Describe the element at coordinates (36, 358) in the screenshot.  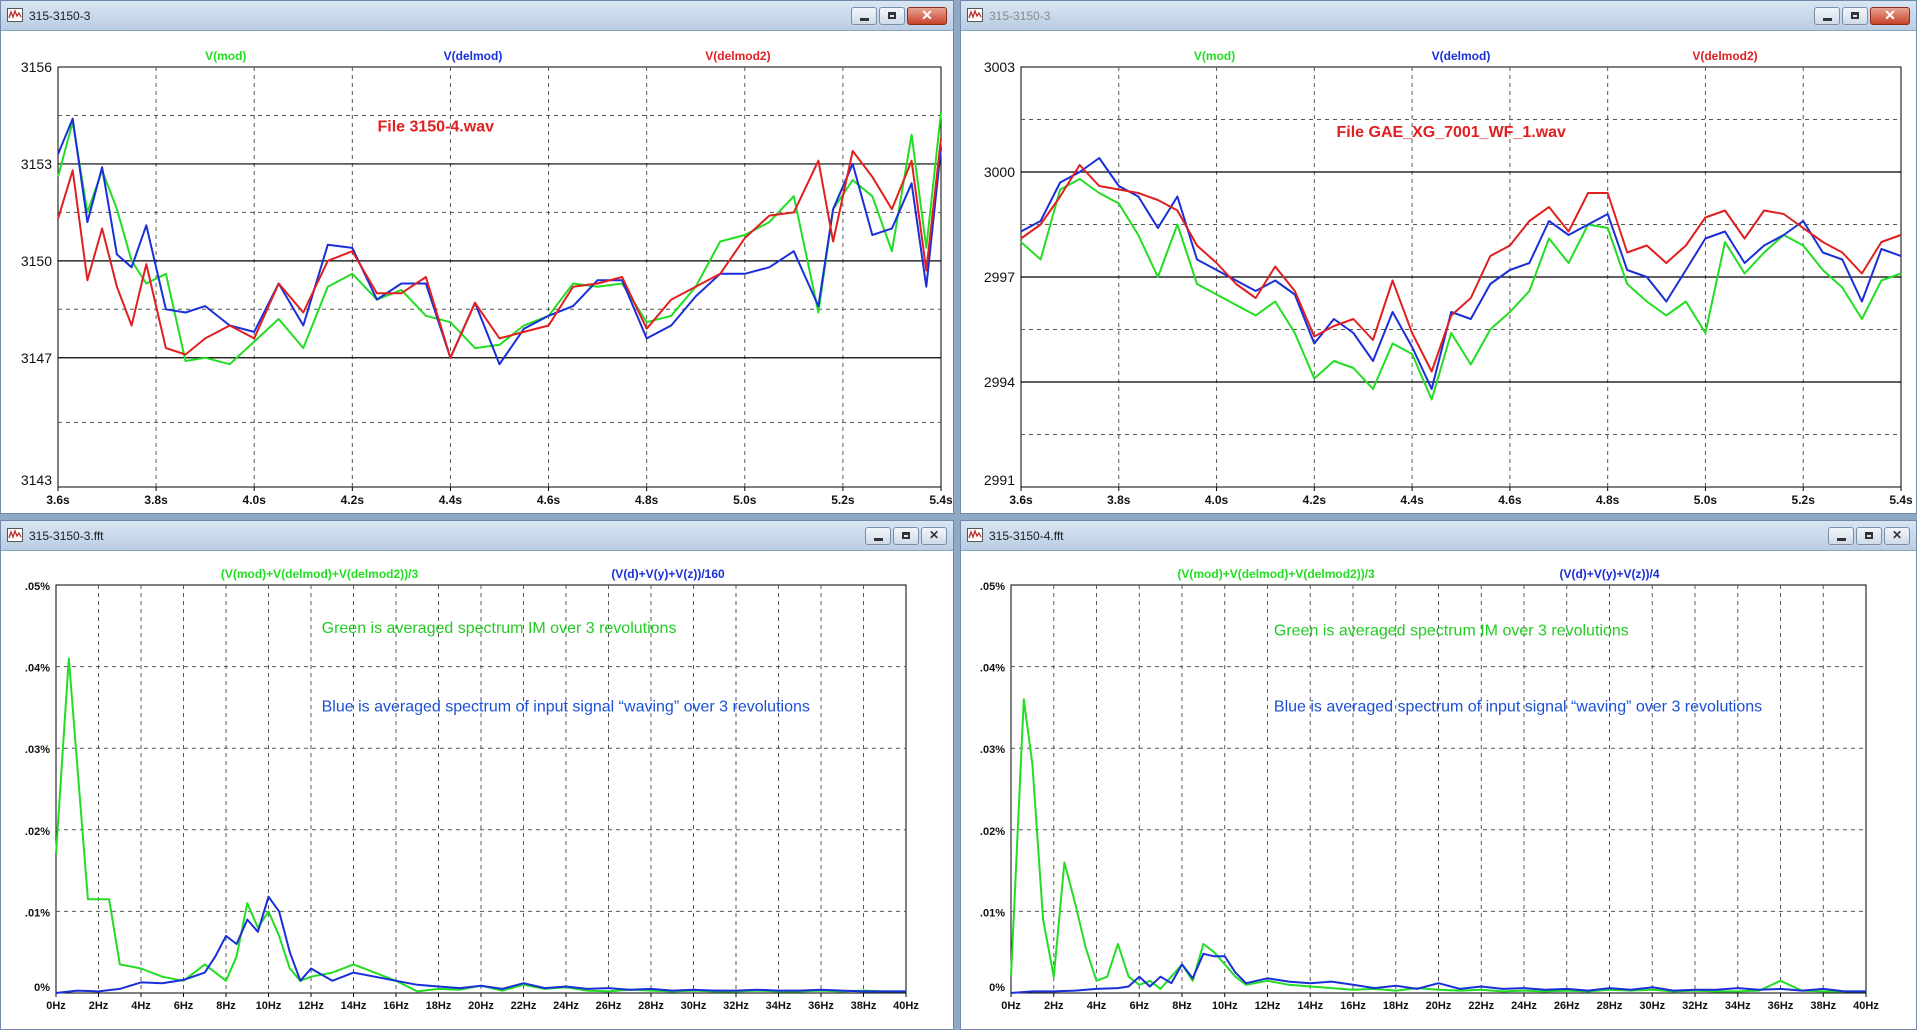
I see `y-tick-label: 3147` at that location.